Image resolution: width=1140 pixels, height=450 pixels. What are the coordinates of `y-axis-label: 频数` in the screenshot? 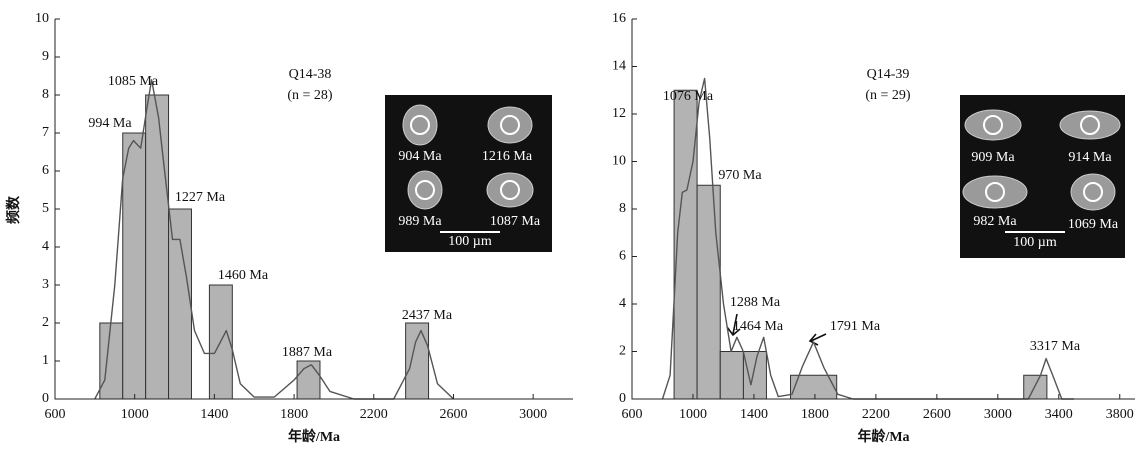 It's located at (13, 209).